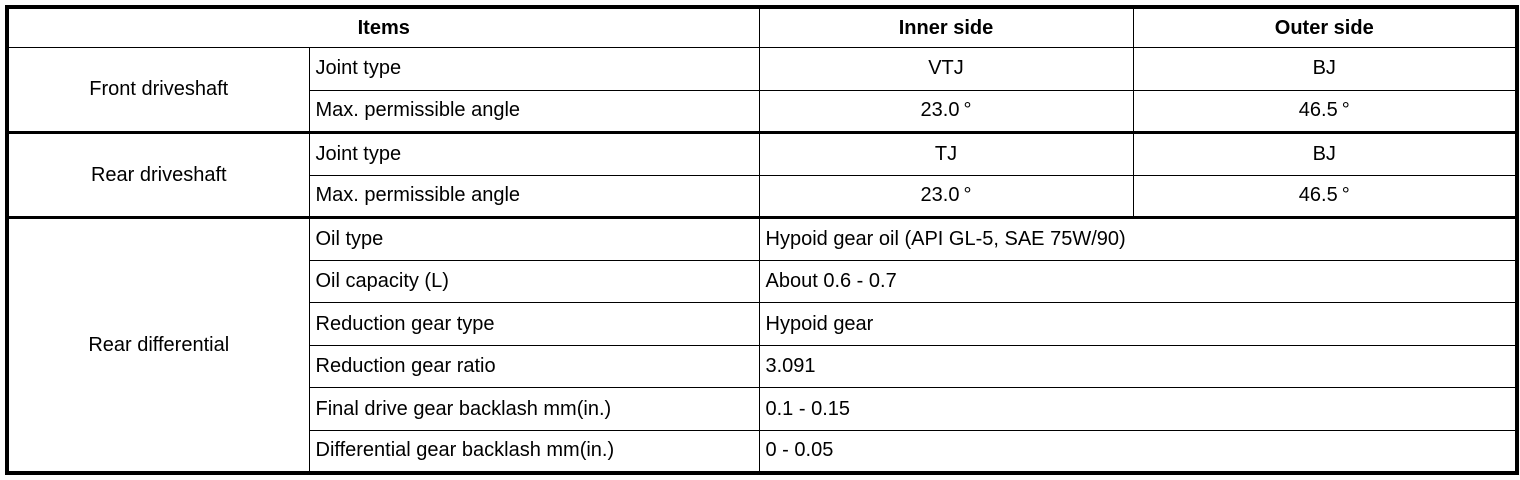 Image resolution: width=1520 pixels, height=480 pixels. What do you see at coordinates (534, 409) in the screenshot?
I see `row-label: Final drive gear backlash mm(in.)` at bounding box center [534, 409].